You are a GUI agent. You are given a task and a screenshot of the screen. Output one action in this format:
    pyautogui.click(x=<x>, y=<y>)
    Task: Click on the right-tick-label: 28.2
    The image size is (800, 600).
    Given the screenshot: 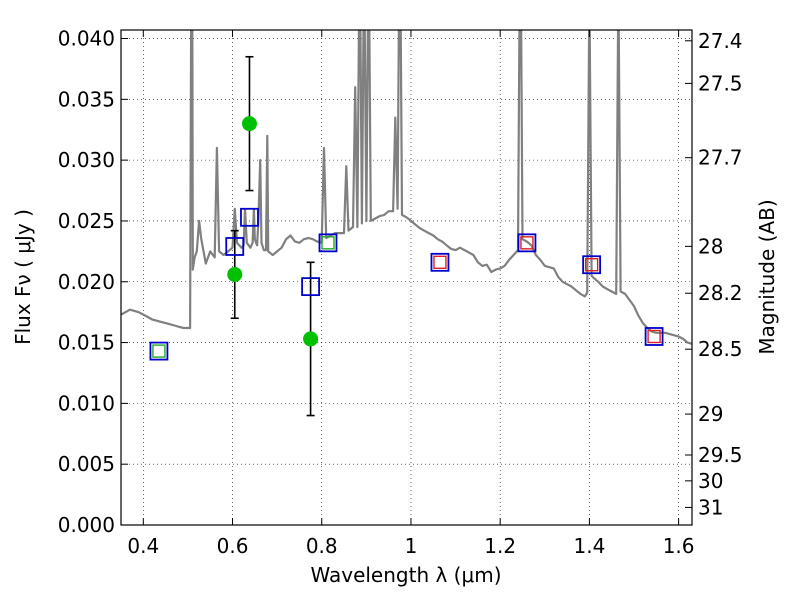 What is the action you would take?
    pyautogui.click(x=720, y=293)
    